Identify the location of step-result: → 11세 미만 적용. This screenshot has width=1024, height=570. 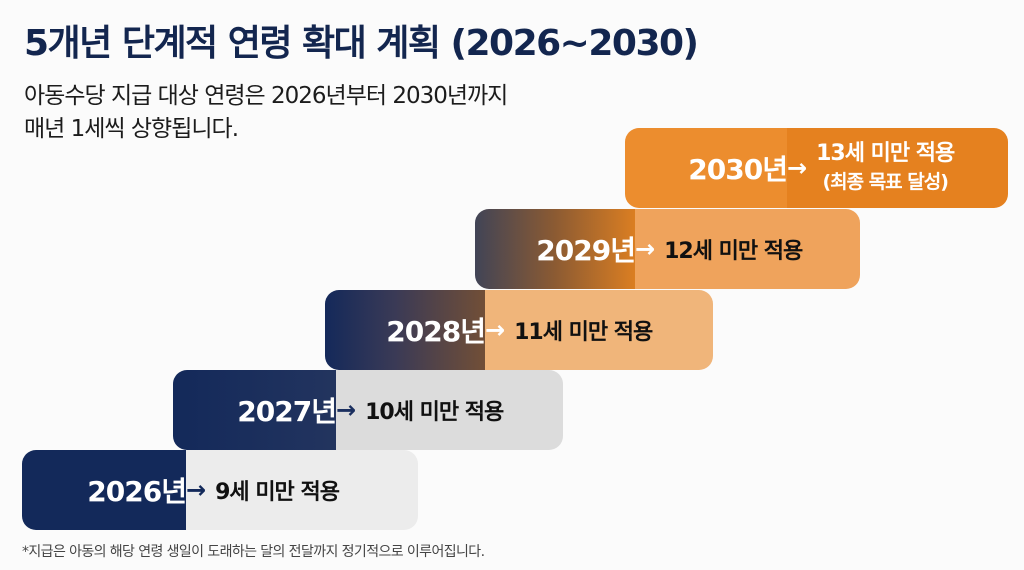
(599, 330).